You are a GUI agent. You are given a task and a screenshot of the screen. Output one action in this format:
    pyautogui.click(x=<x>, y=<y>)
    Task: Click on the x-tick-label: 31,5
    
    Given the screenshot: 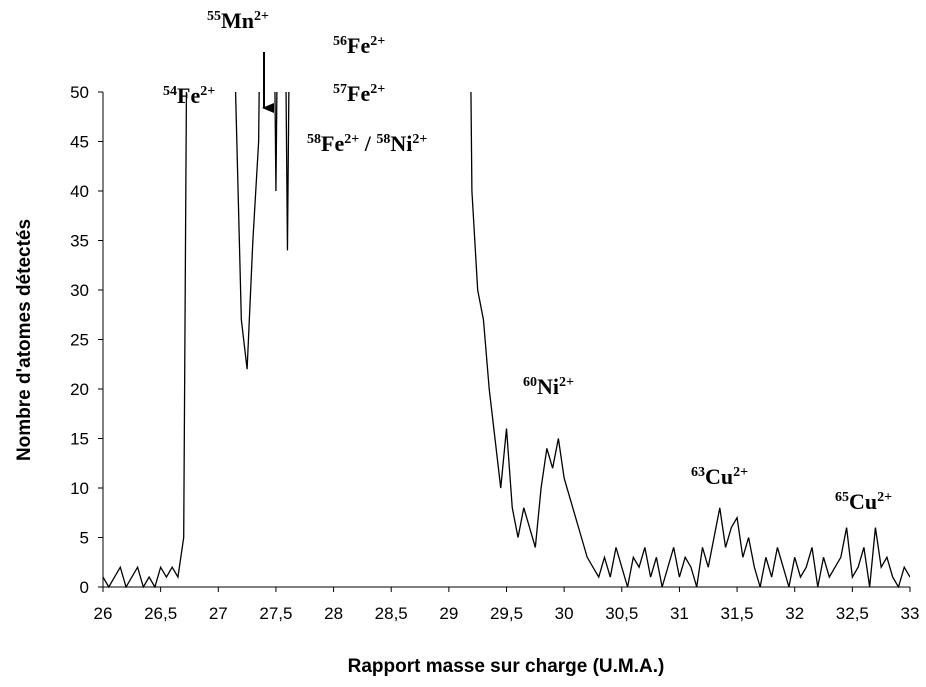 What is the action you would take?
    pyautogui.click(x=737, y=613)
    